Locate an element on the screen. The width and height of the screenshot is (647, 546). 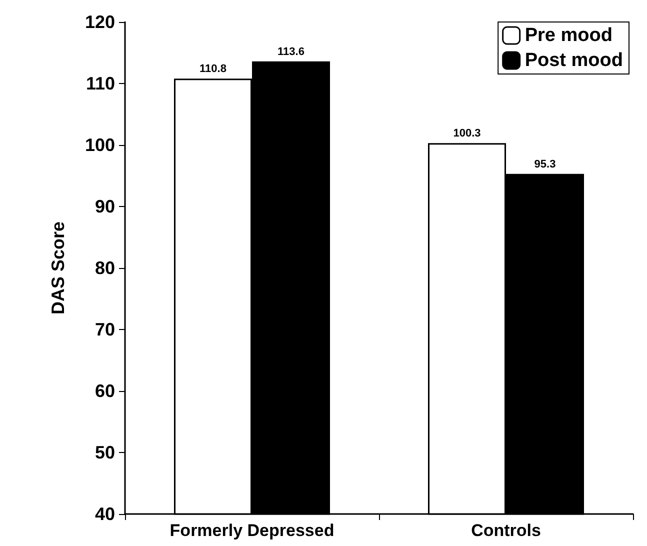
legend-label: Pre mood is located at coordinates (568, 35).